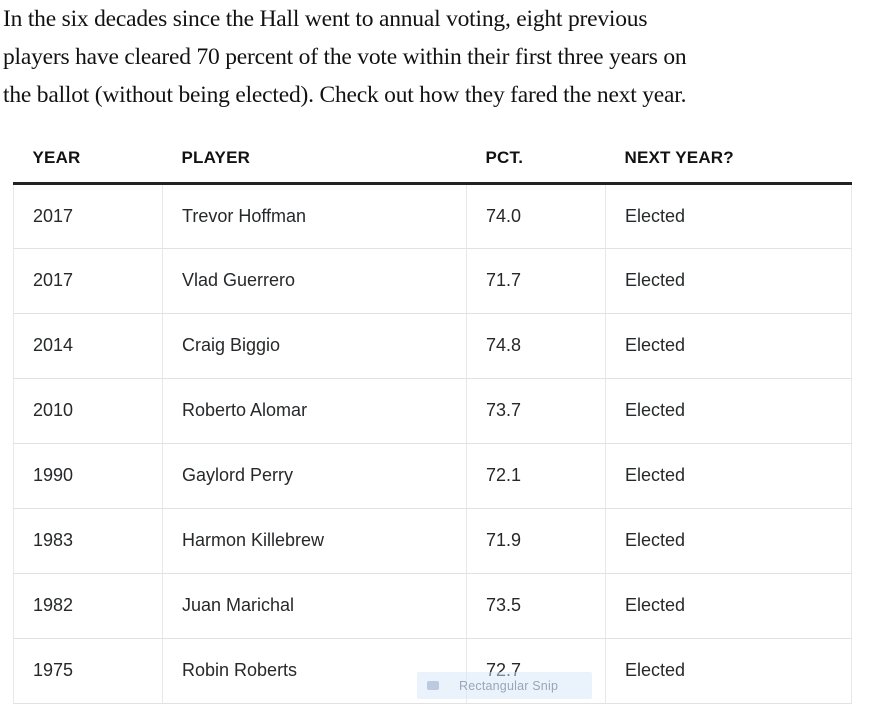 The image size is (869, 723). What do you see at coordinates (314, 411) in the screenshot?
I see `cell-player: Roberto Alomar` at bounding box center [314, 411].